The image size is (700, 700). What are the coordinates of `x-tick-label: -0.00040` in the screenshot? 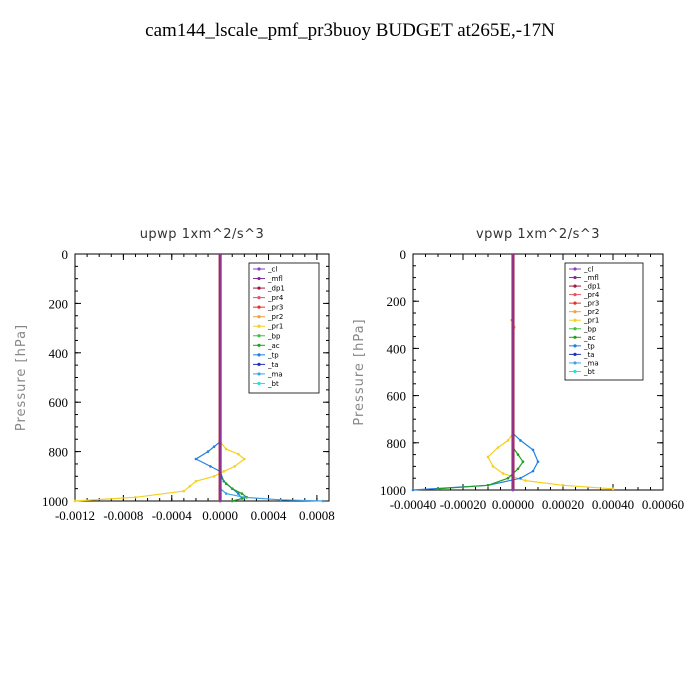 It's located at (413, 504).